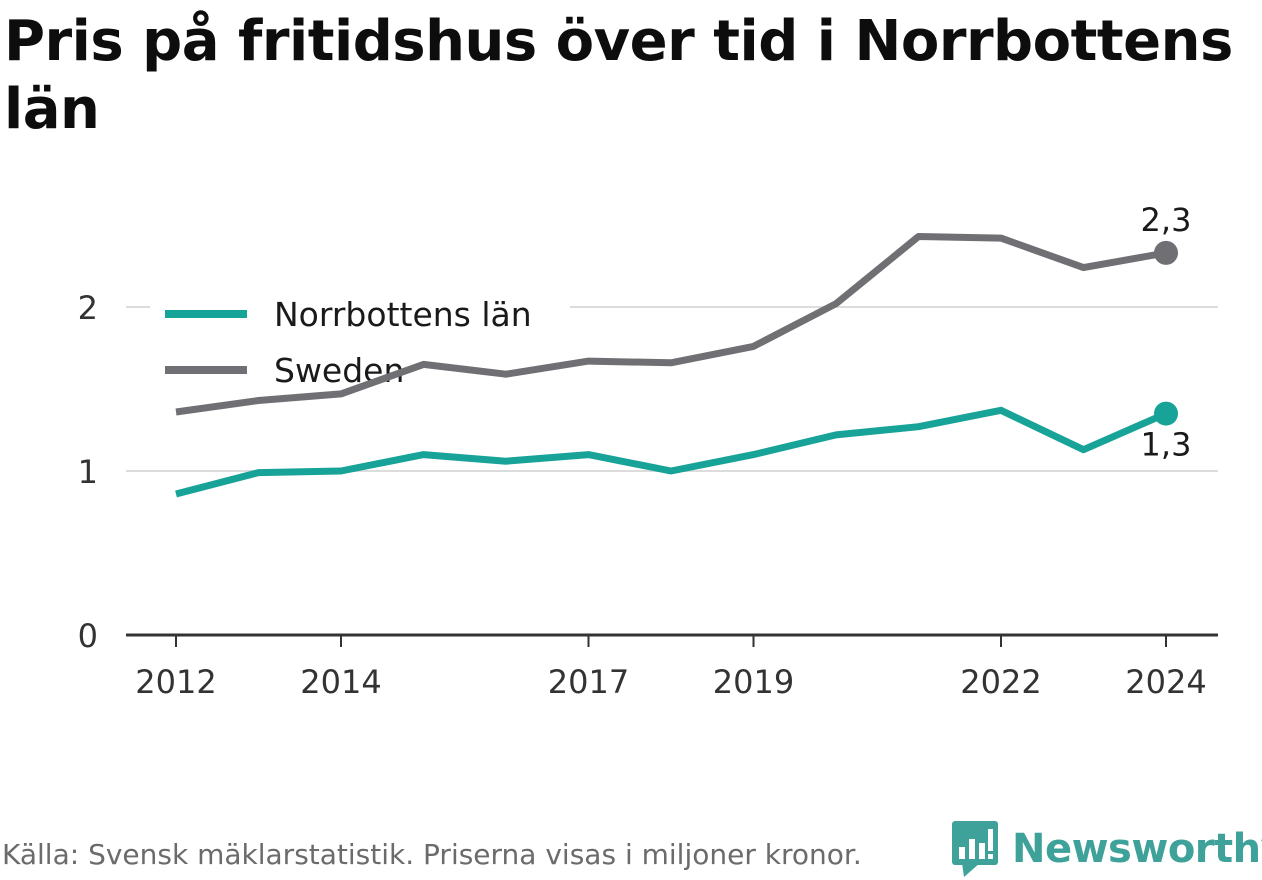  Describe the element at coordinates (1166, 252) in the screenshot. I see `end-dot-sweden` at that location.